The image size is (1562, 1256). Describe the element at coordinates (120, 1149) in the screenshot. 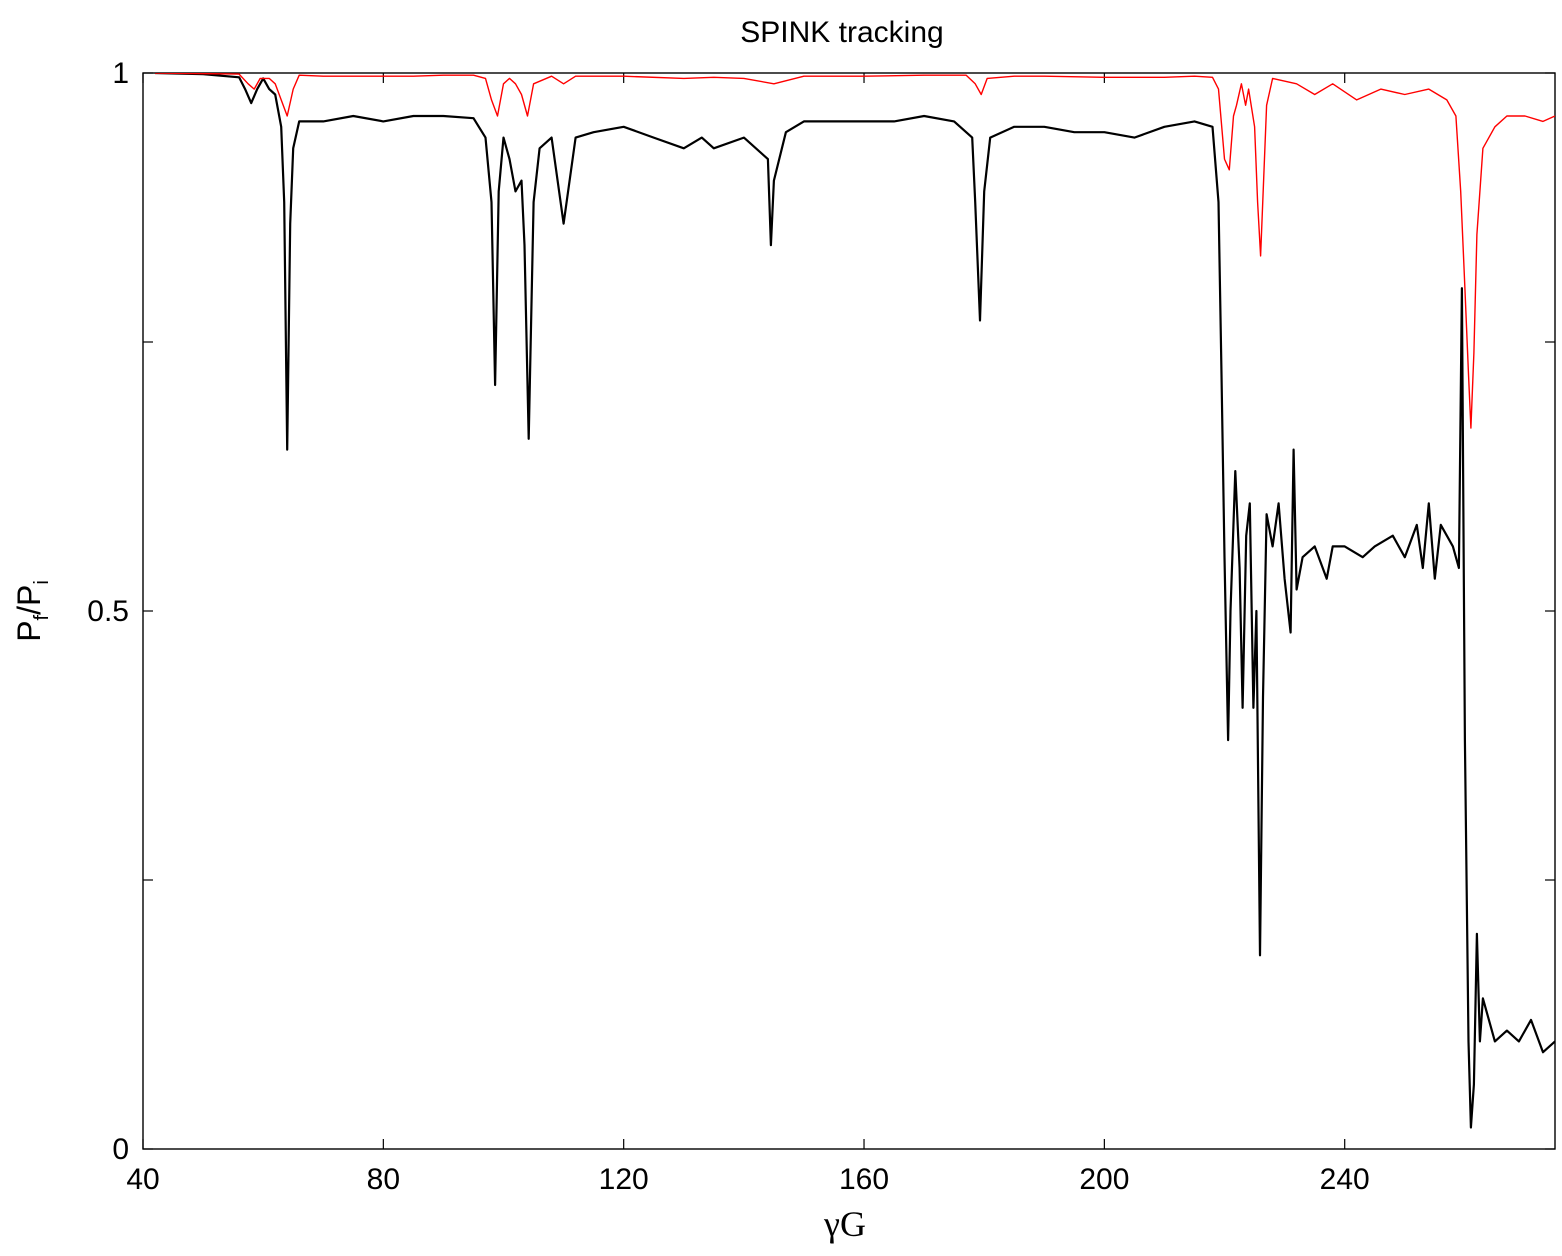

I see `y-tick-label: 0` at that location.